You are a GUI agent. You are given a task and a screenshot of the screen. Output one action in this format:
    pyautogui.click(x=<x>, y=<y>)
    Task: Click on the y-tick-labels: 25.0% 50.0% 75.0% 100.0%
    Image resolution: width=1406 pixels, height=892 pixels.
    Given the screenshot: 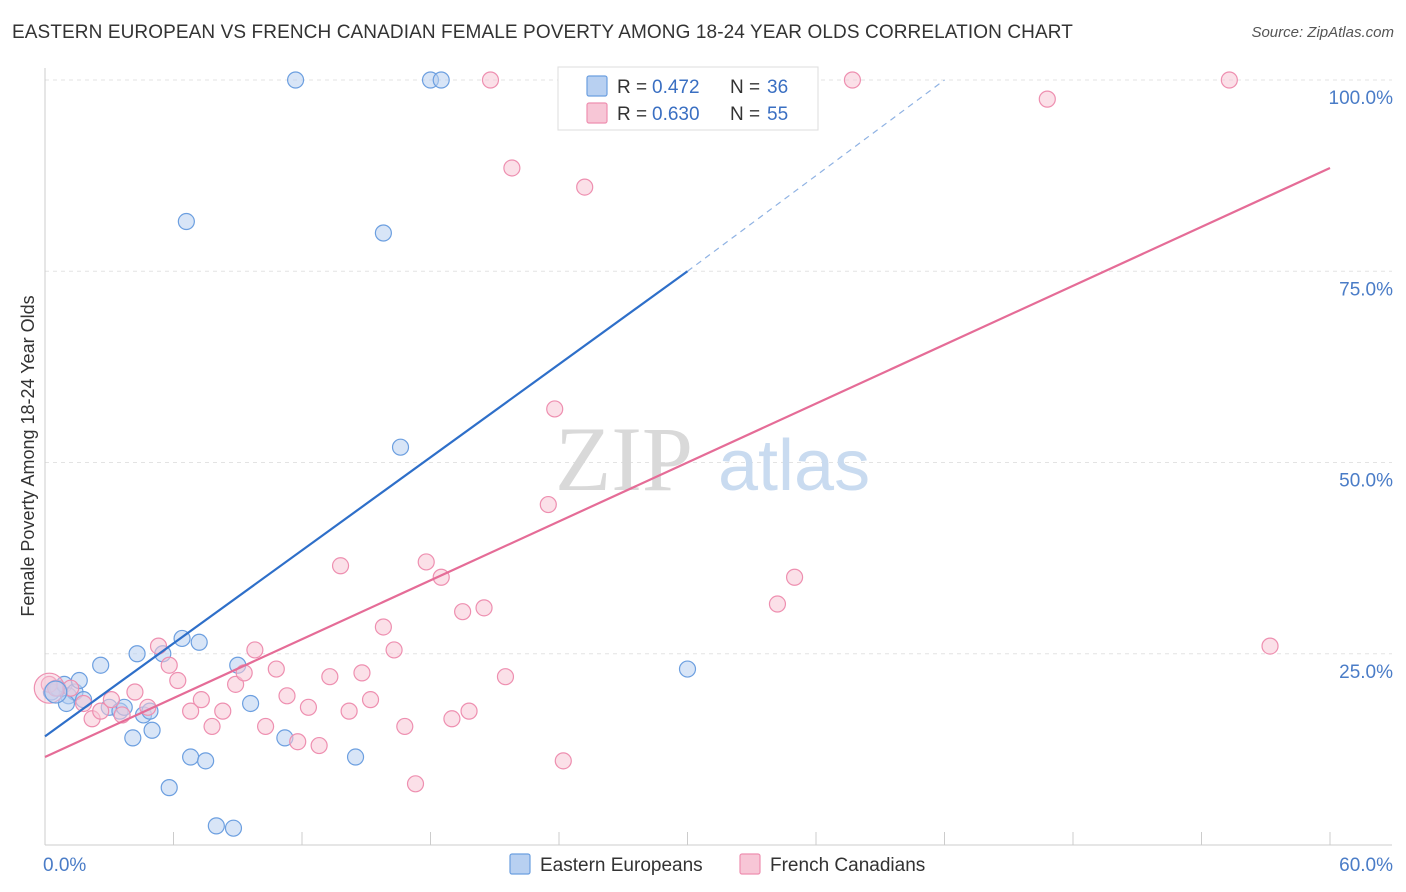 What is the action you would take?
    pyautogui.click(x=1361, y=385)
    